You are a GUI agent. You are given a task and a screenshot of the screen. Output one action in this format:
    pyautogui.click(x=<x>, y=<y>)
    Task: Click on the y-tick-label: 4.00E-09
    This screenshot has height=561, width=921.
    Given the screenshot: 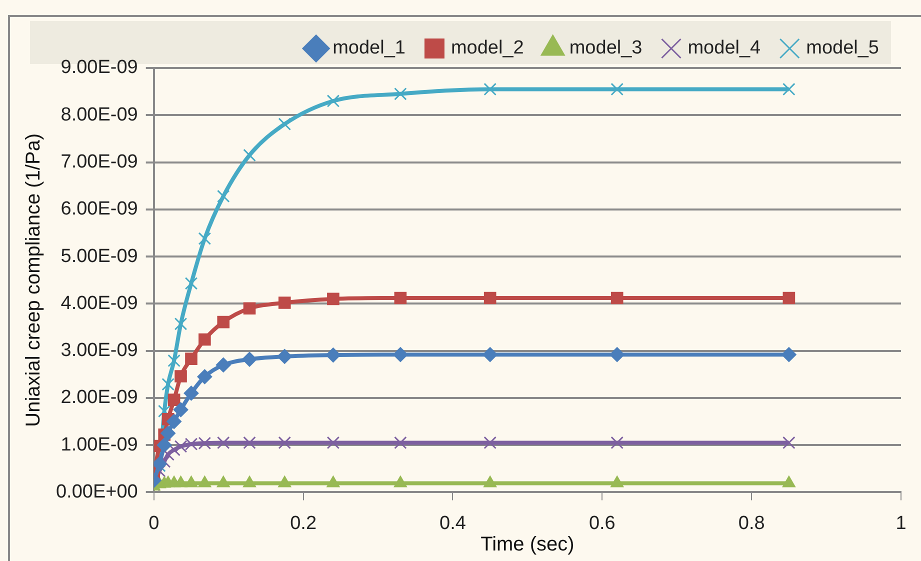 What is the action you would take?
    pyautogui.click(x=99, y=303)
    